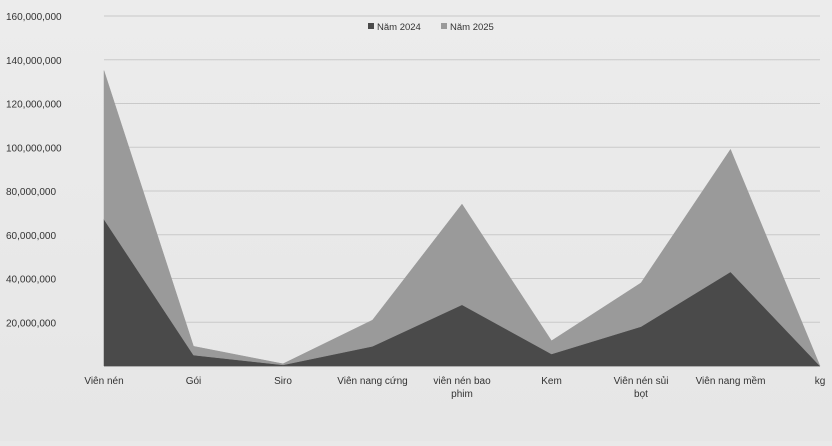  Describe the element at coordinates (194, 381) in the screenshot. I see `x-tick-label: Gói` at that location.